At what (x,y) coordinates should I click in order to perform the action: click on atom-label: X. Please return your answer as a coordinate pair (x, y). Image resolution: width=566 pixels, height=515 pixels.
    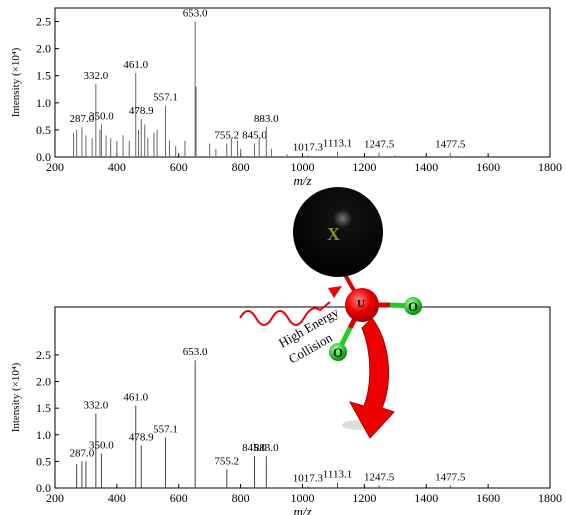
    Looking at the image, I should click on (333, 234).